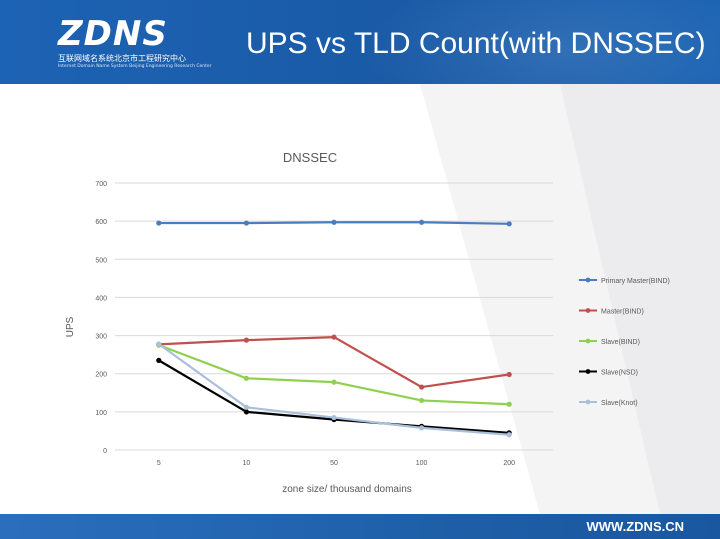 This screenshot has width=720, height=539. I want to click on legend-label: Primary Master(BIND), so click(635, 281).